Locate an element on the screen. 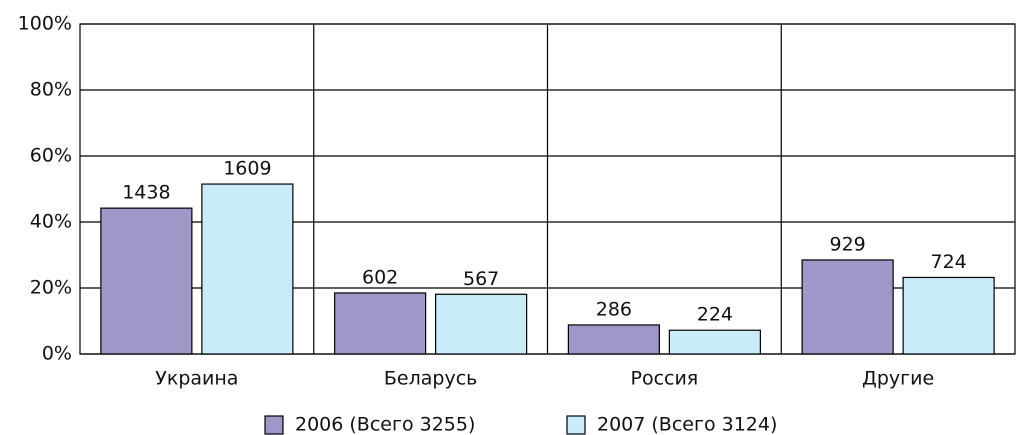  data-label: 602 is located at coordinates (380, 277).